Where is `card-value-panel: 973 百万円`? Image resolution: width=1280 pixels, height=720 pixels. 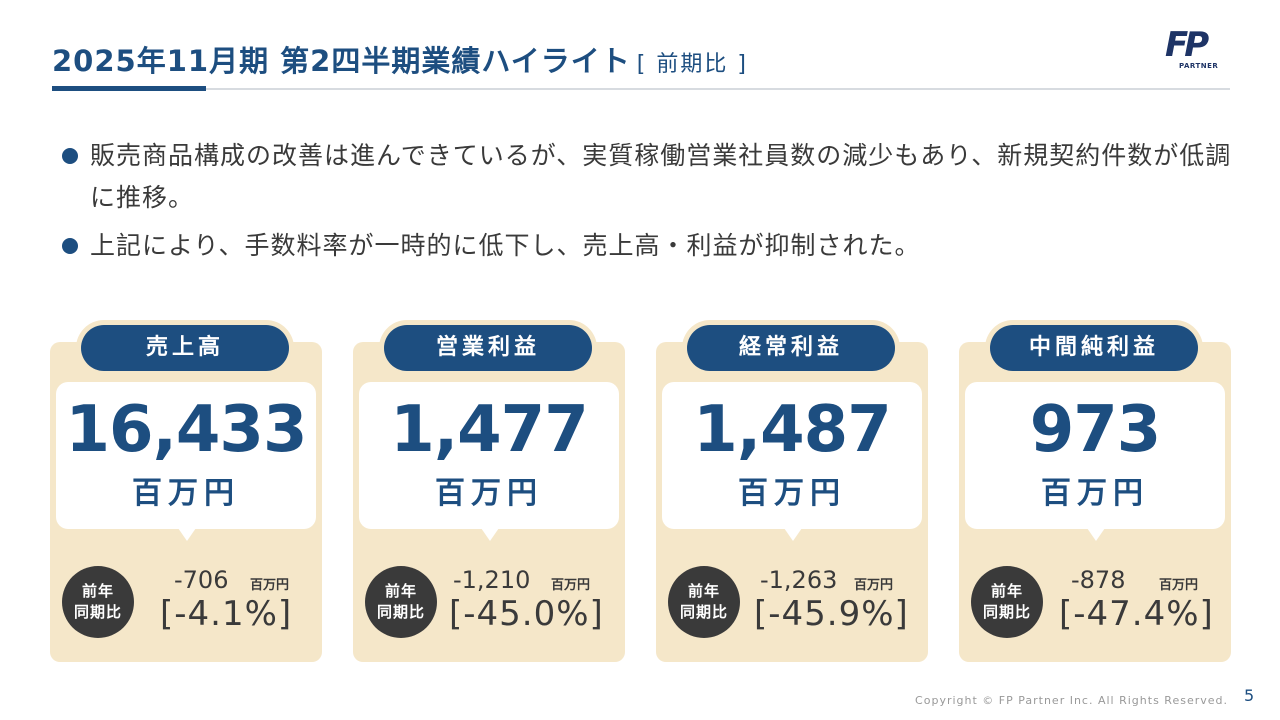 card-value-panel: 973 百万円 is located at coordinates (1095, 461).